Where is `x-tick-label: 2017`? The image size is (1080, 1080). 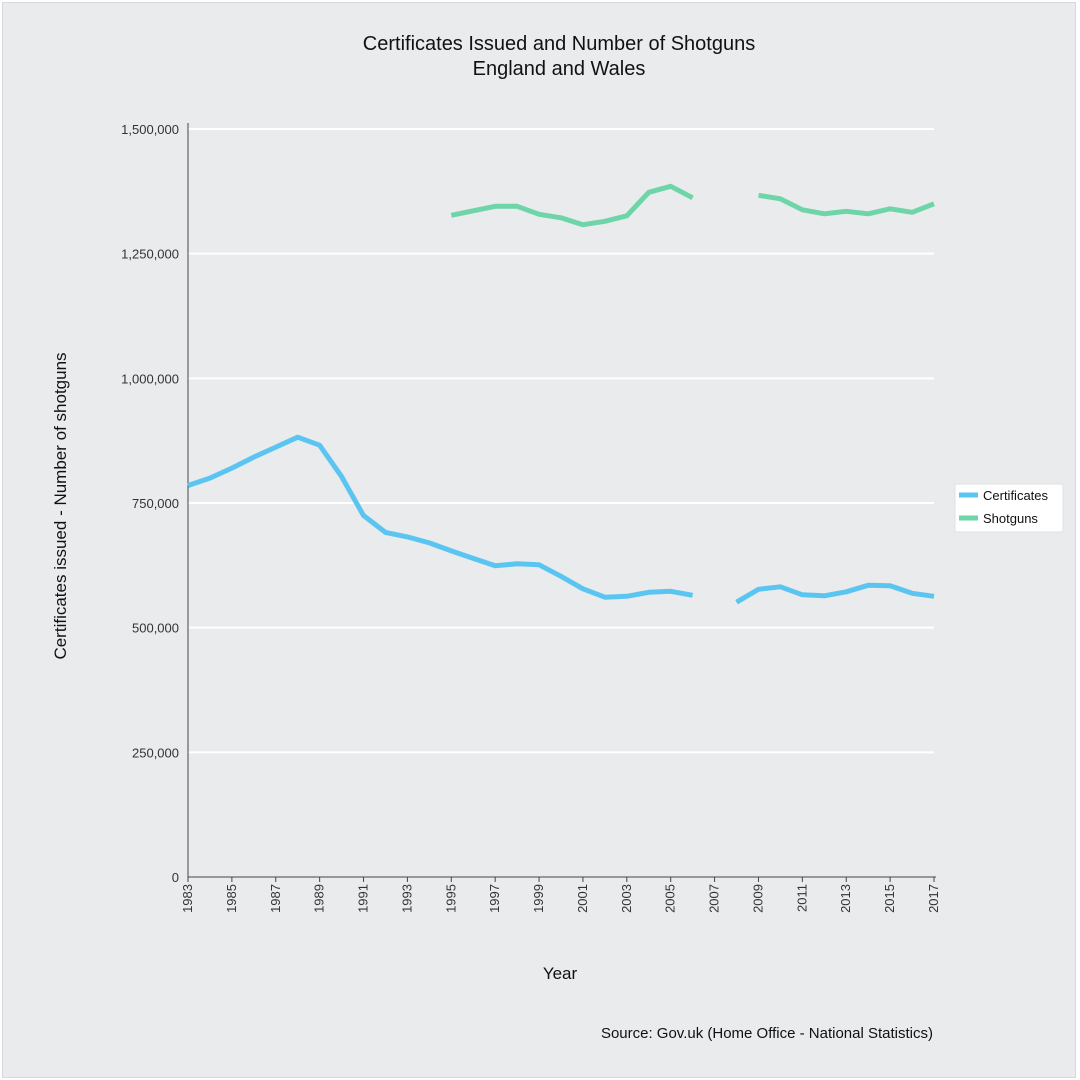 x-tick-label: 2017 is located at coordinates (933, 898).